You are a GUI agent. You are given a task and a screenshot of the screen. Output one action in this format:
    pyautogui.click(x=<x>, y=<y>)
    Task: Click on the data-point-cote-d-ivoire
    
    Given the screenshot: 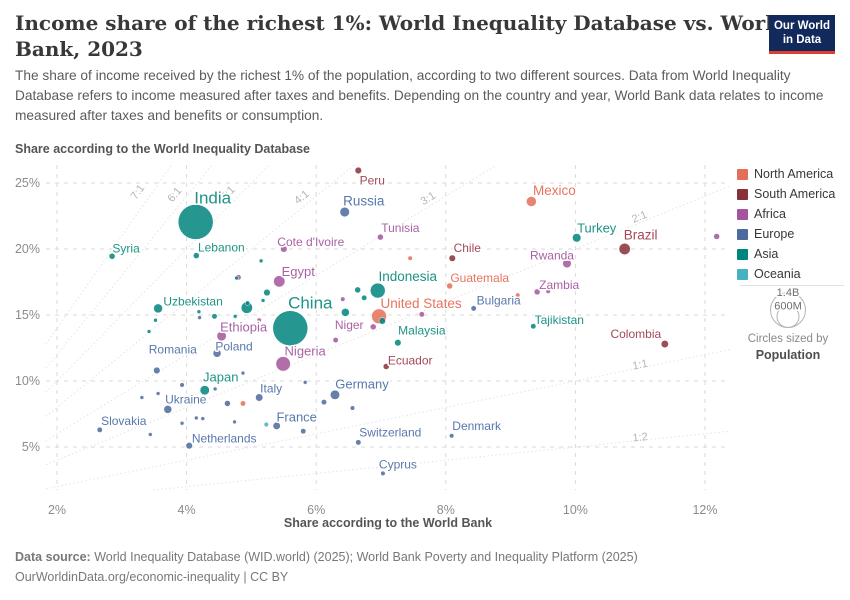 What is the action you would take?
    pyautogui.click(x=284, y=249)
    